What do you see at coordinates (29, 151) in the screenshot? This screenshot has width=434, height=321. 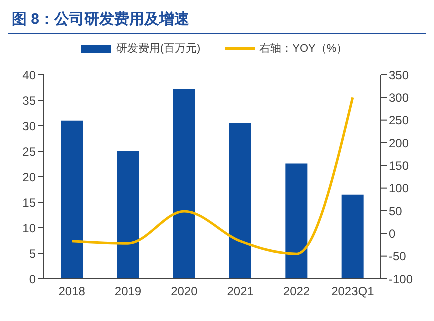 I see `y-tick-label: 25` at bounding box center [29, 151].